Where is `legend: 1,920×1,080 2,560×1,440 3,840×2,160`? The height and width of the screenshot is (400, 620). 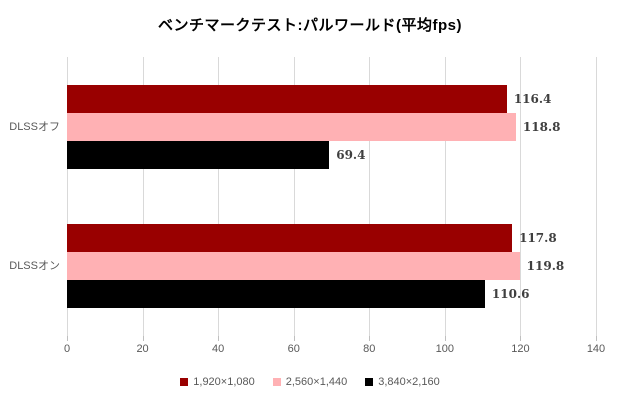
legend: 1,920×1,080 2,560×1,440 3,840×2,160 is located at coordinates (310, 382).